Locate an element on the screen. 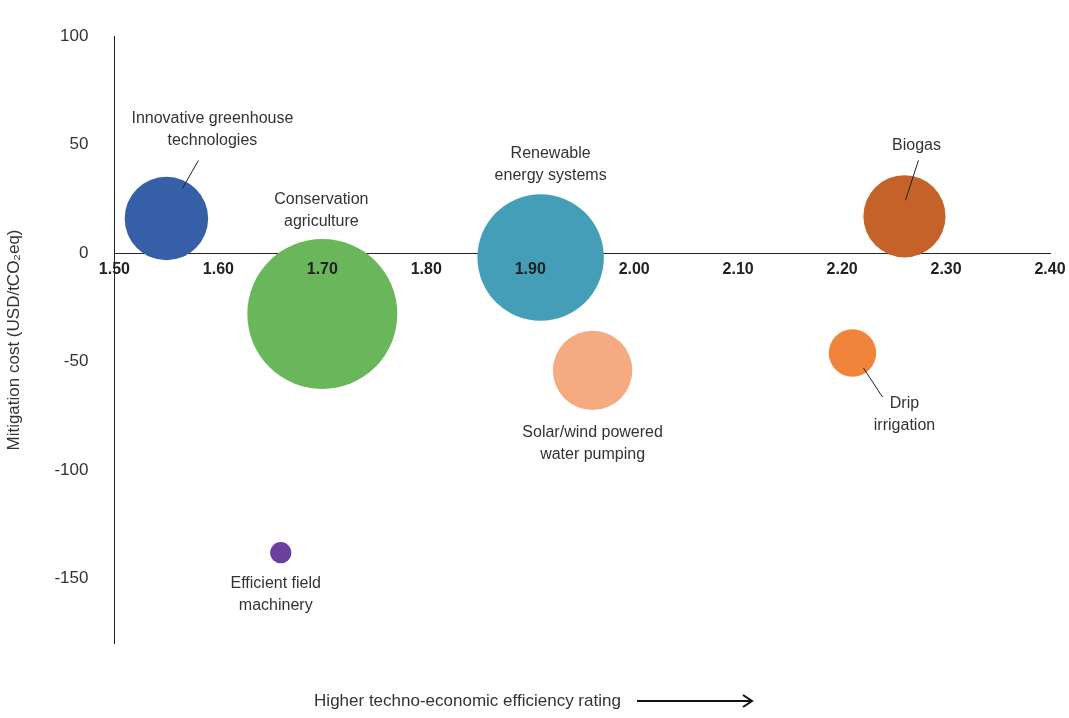 The height and width of the screenshot is (718, 1069). series-label: Renewable energy systems is located at coordinates (550, 163).